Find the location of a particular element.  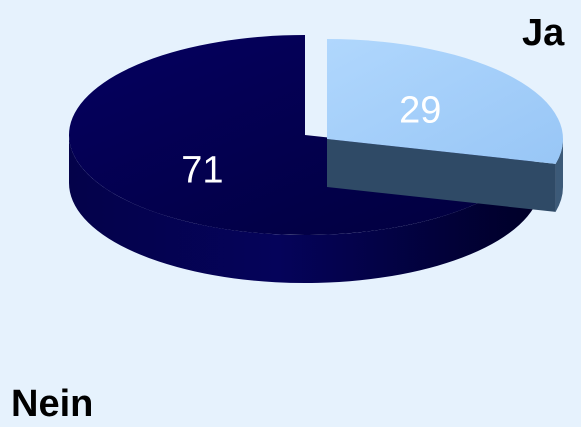

slice-ja is located at coordinates (445, 101).